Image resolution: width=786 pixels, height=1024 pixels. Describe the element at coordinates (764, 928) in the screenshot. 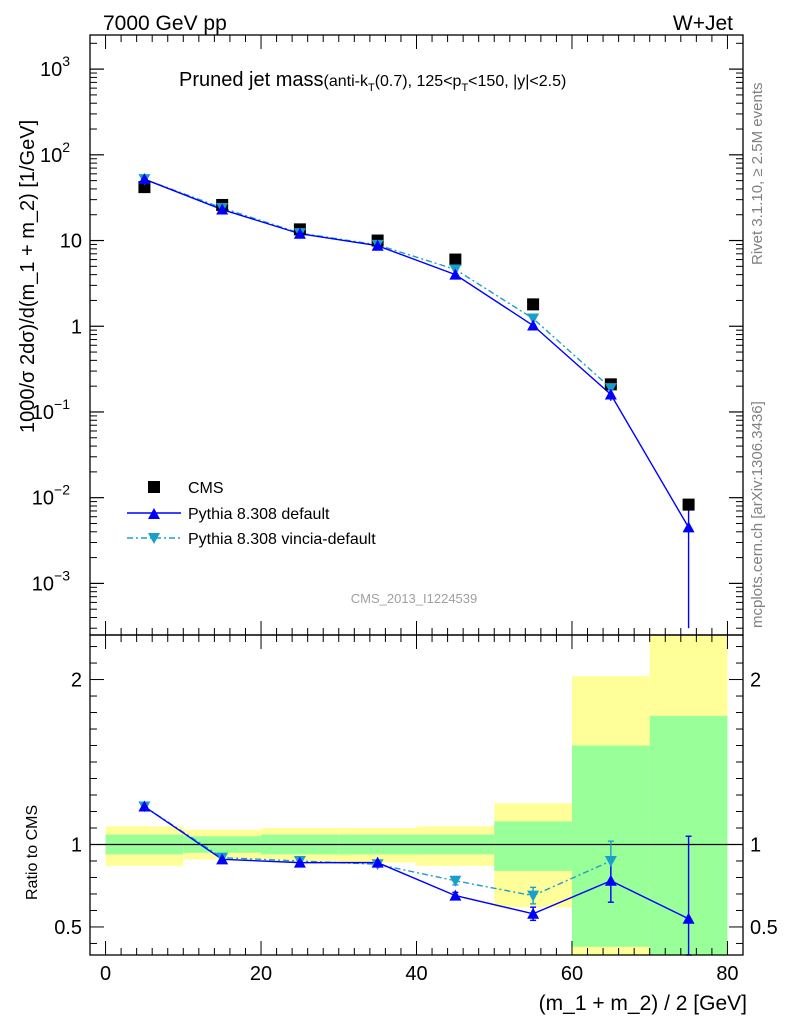

I see `ratio-y-tick-label-right: 0.5` at that location.